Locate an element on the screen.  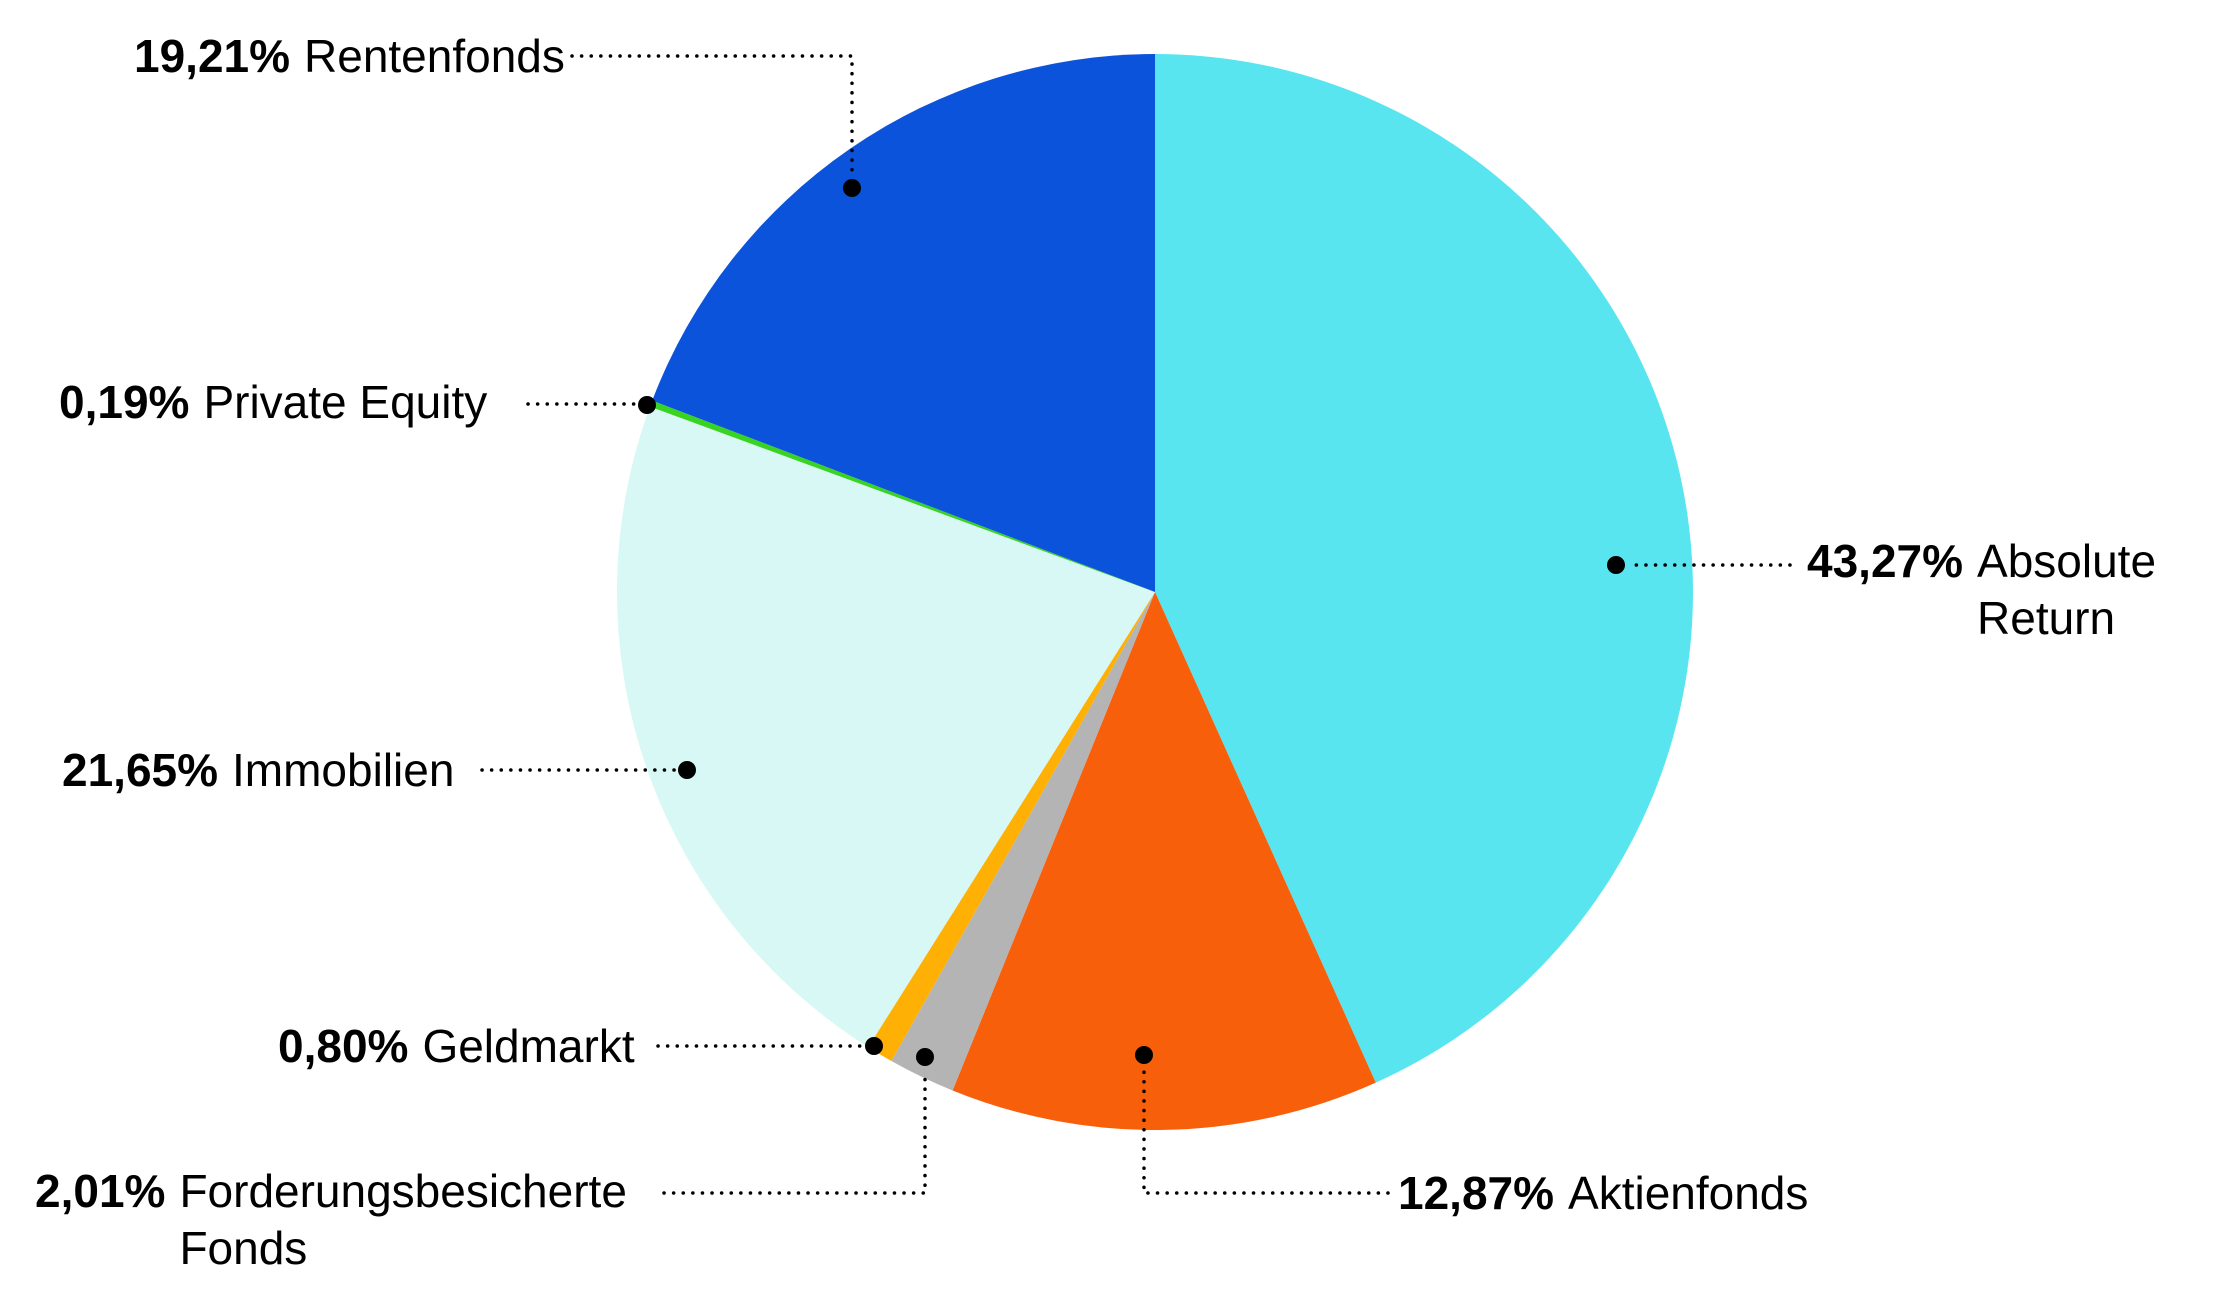
label-forderungsbesicherte-fonds-value: 2,01% is located at coordinates (100, 1191).